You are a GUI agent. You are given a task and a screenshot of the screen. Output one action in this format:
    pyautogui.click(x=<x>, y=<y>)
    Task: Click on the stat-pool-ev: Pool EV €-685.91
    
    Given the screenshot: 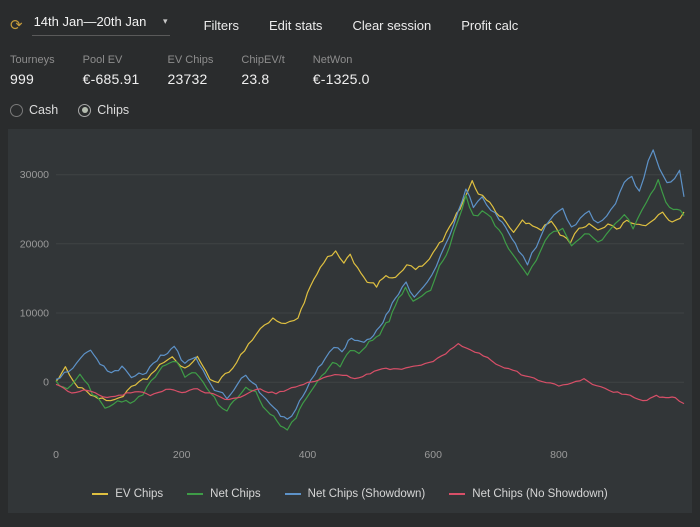 What is the action you would take?
    pyautogui.click(x=111, y=70)
    